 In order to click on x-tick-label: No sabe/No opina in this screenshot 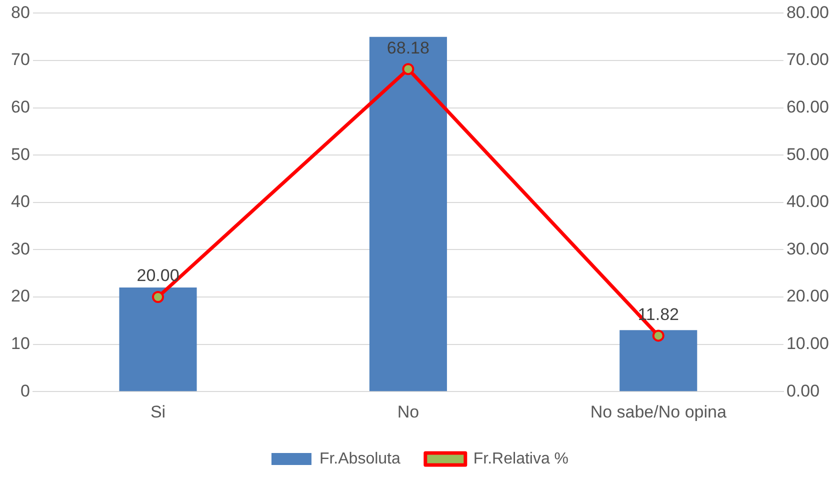, I will do `click(658, 412)`.